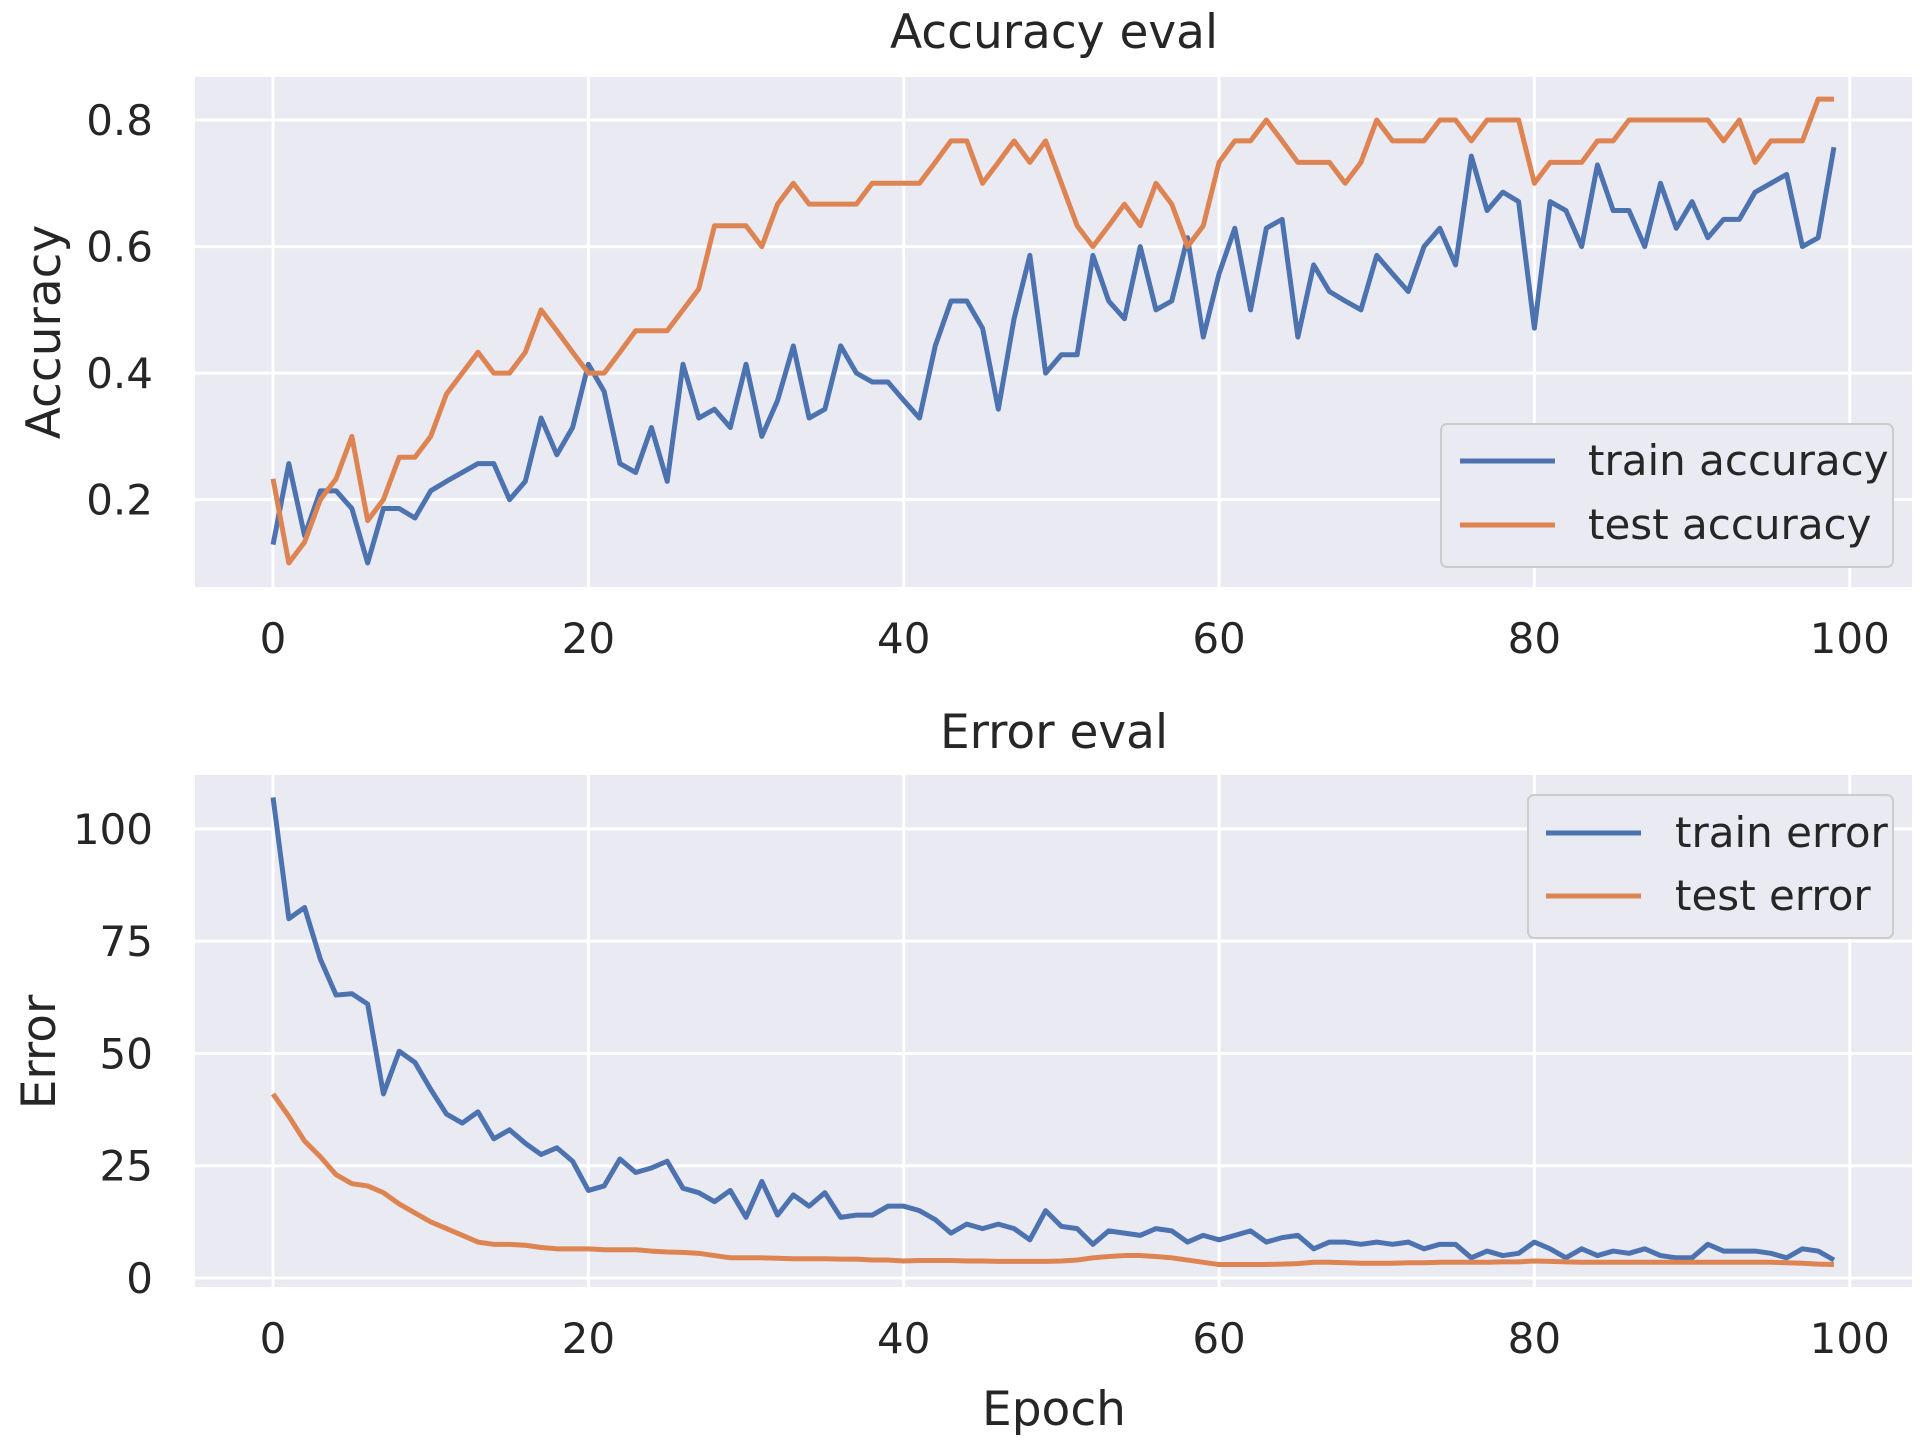  I want to click on accuracy-x-tick-label: 40, so click(903, 638).